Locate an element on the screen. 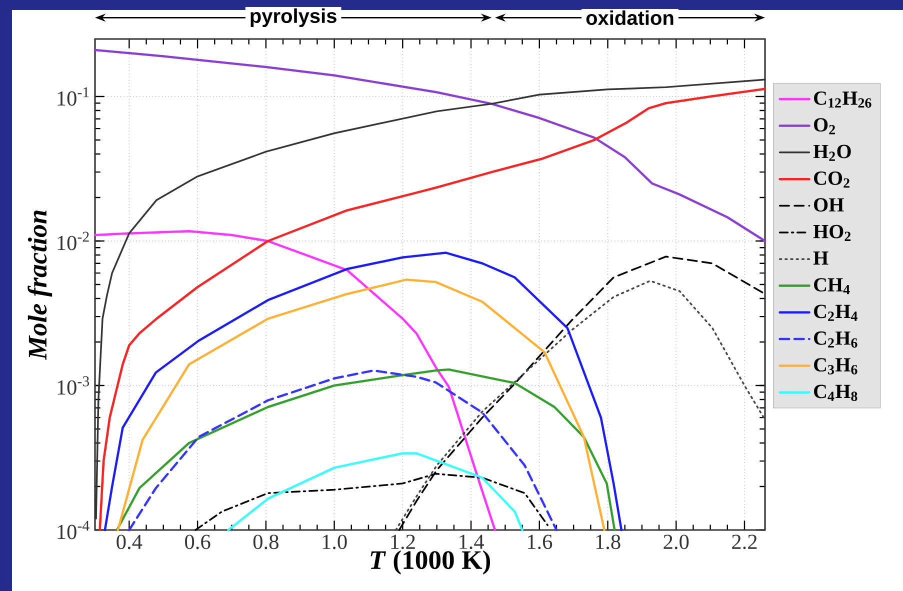 This screenshot has height=591, width=903. y-axis-title: Mole fraction is located at coordinates (40, 285).